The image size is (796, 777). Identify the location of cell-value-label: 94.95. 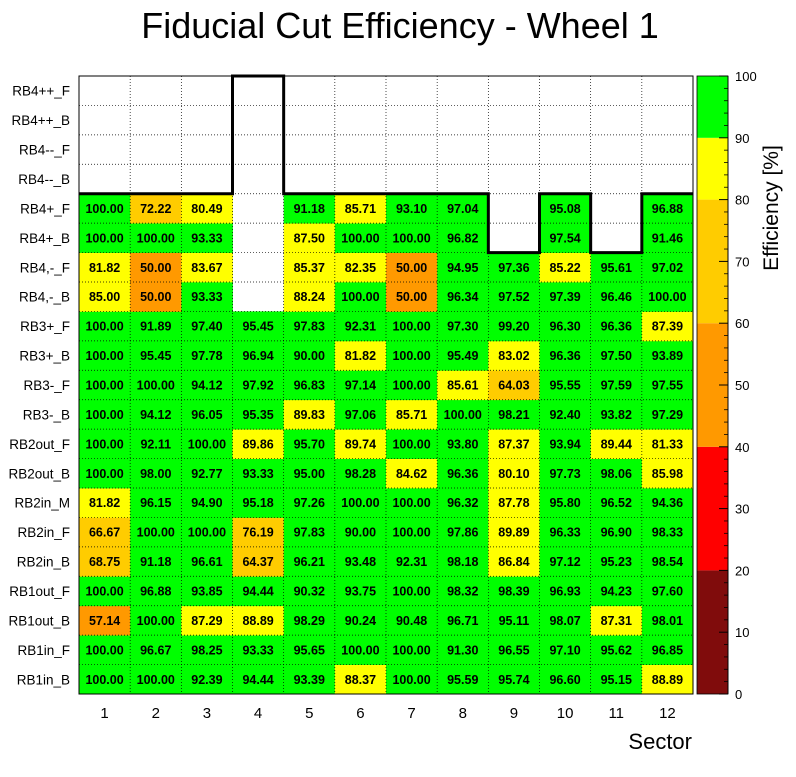
(462, 268).